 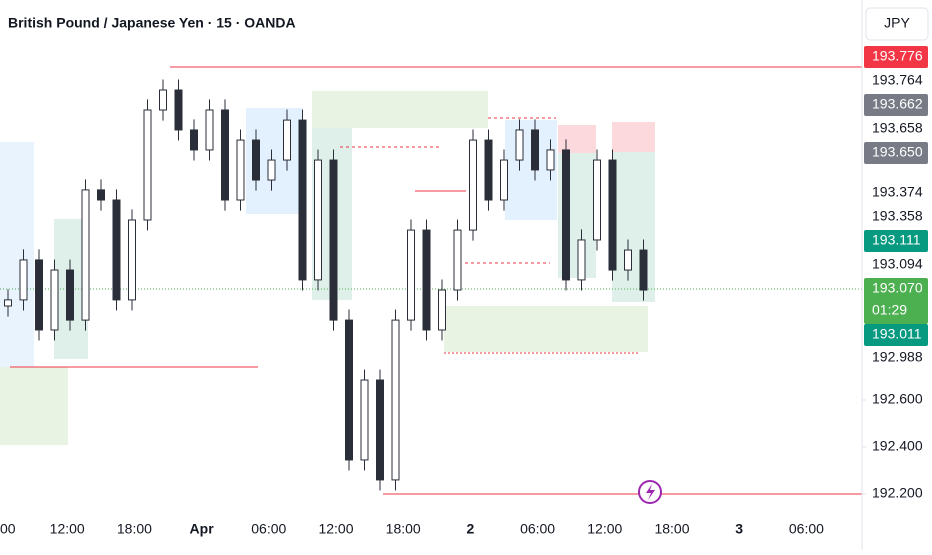 I want to click on x-tick-label: 3, so click(x=739, y=529).